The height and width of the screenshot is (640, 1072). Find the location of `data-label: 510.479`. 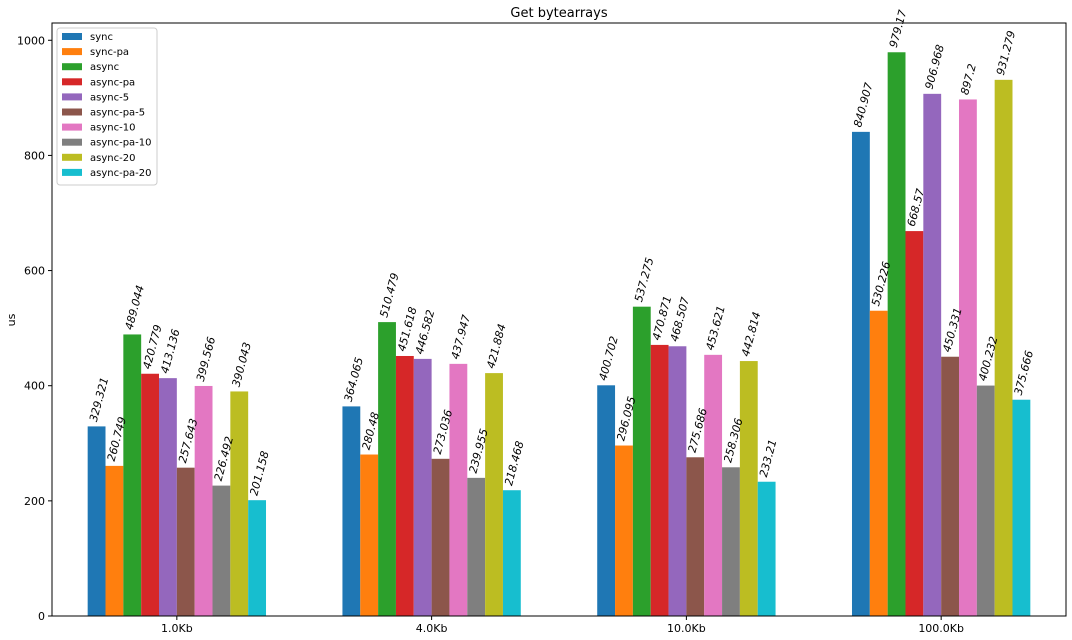

data-label: 510.479 is located at coordinates (389, 295).